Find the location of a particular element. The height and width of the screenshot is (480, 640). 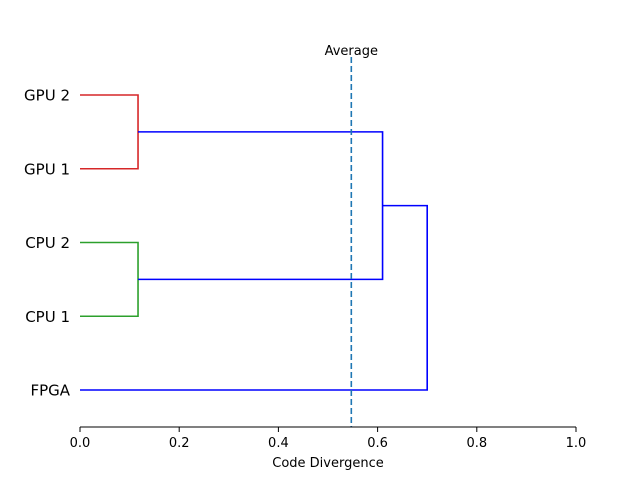

average-reference-line: Average is located at coordinates (351, 235).